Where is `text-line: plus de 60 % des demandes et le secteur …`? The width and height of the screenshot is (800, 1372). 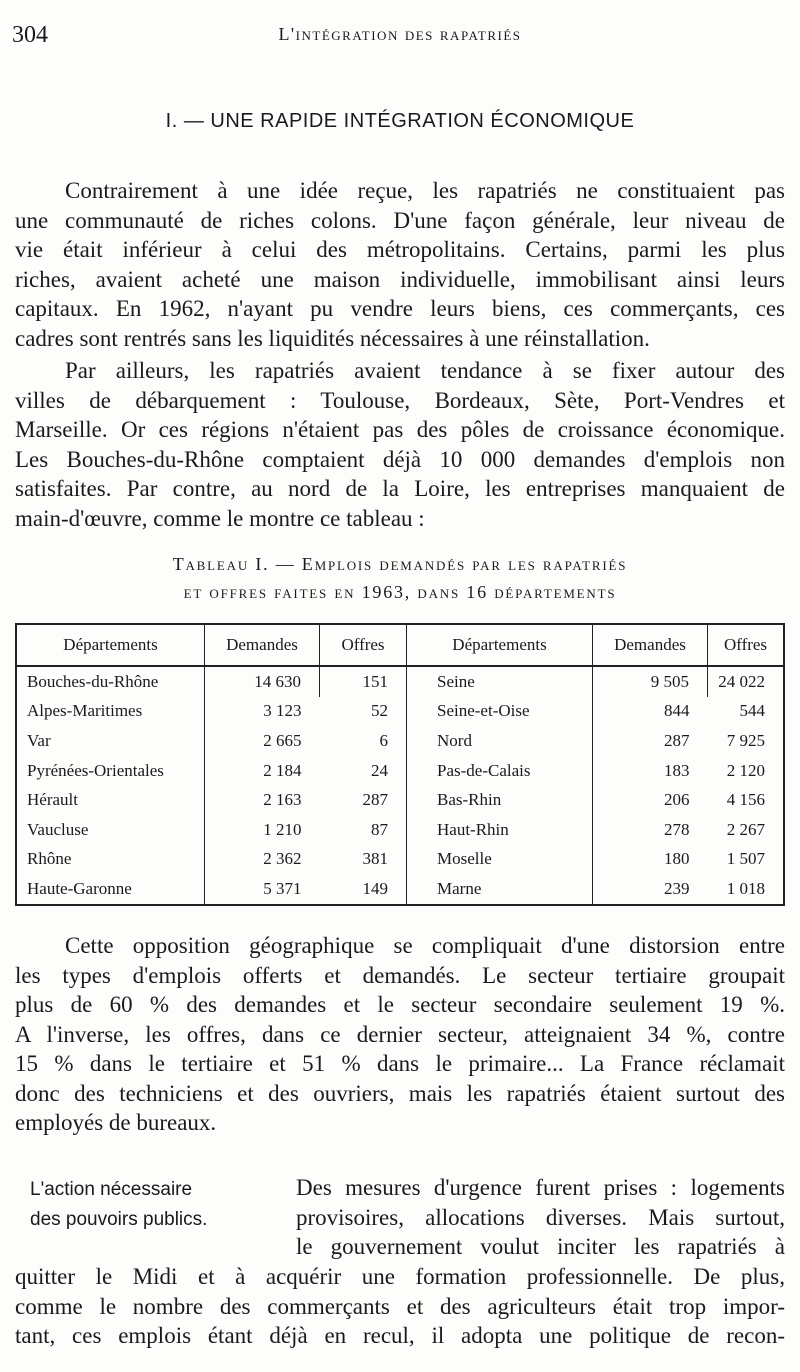 text-line: plus de 60 % des demandes et le secteur … is located at coordinates (400, 1004).